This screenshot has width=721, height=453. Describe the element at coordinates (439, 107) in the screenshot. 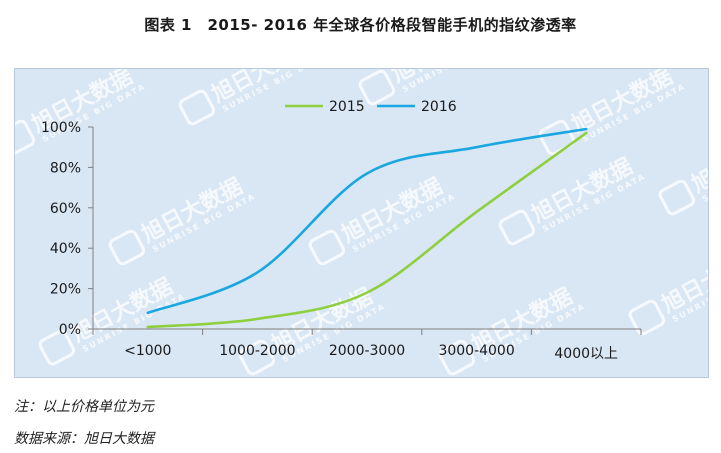

I see `legend-label-2016: 2016` at that location.